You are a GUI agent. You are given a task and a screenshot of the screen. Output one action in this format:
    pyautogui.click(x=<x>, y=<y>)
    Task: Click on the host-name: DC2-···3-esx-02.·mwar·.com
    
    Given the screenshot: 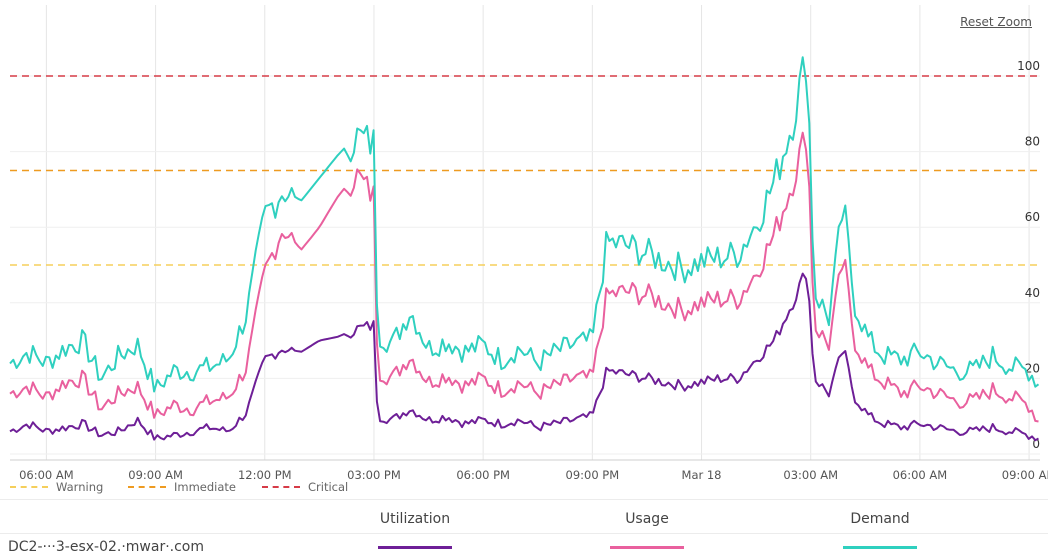 What is the action you would take?
    pyautogui.click(x=106, y=547)
    